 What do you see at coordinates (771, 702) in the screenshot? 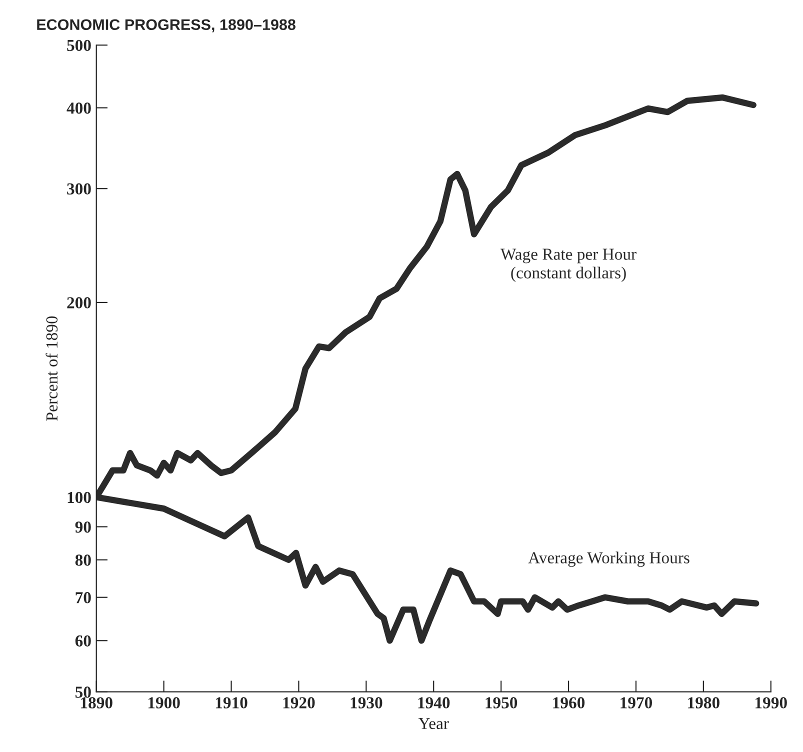
I see `x-tick-label: 1990` at bounding box center [771, 702].